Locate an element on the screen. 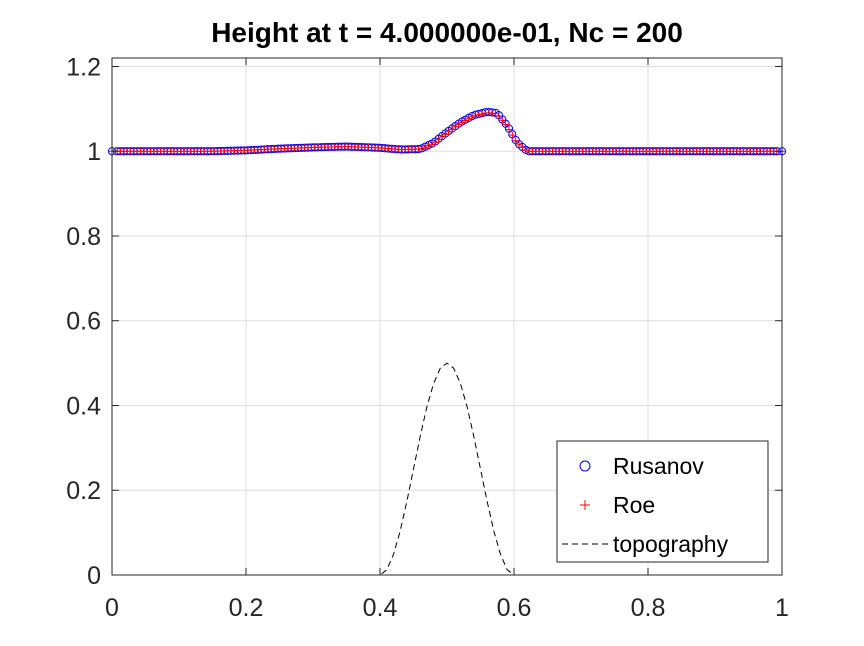  x-tick-label: 1 is located at coordinates (782, 608).